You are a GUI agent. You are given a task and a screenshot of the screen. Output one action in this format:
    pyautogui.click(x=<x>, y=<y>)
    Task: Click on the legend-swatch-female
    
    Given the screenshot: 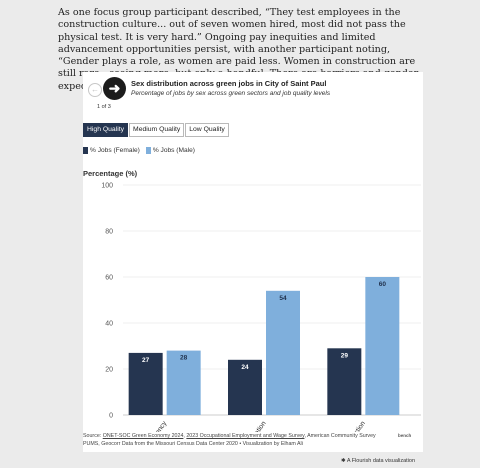 What is the action you would take?
    pyautogui.click(x=85, y=150)
    